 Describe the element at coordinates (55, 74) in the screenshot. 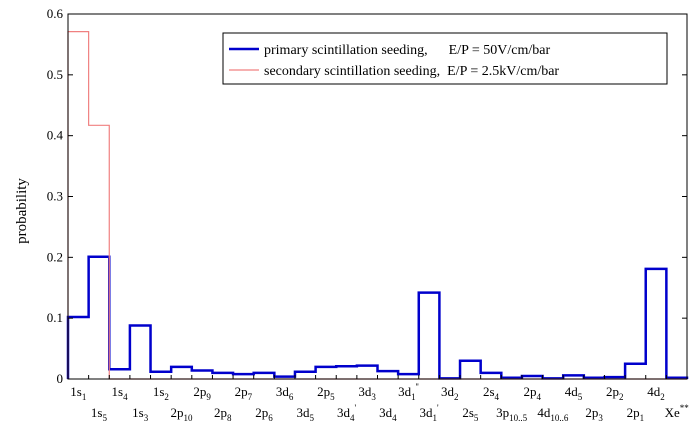

I see `y-tick-label: 0.5` at that location.